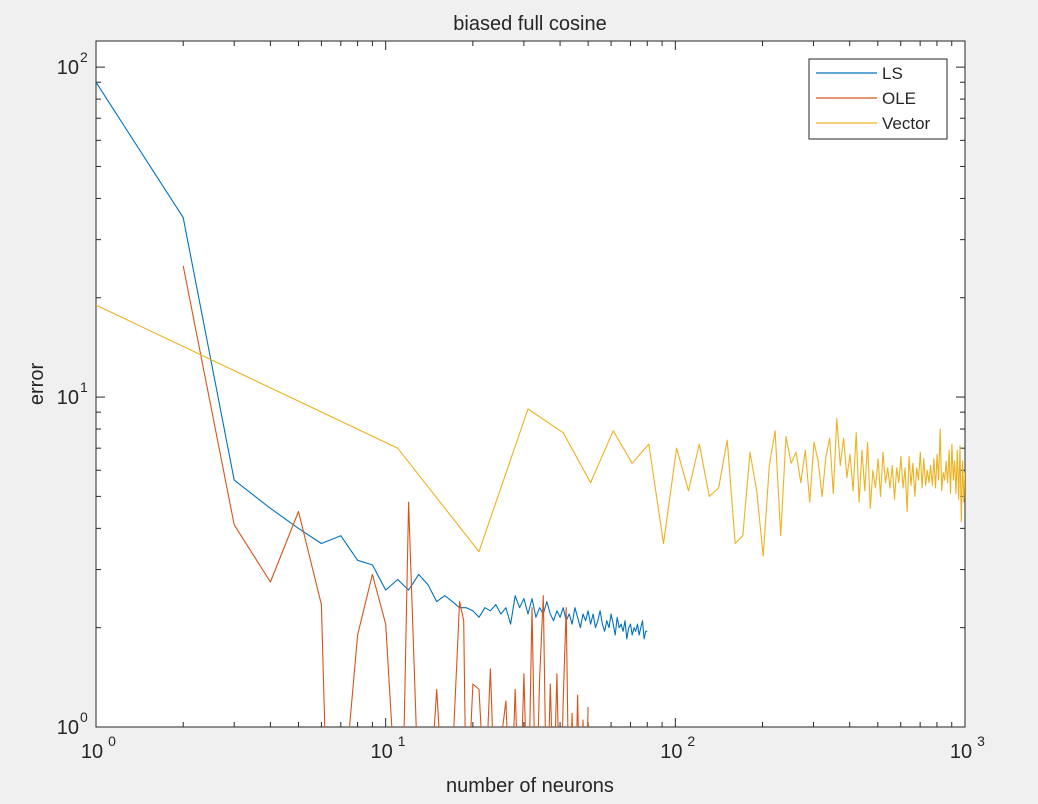  Describe the element at coordinates (84, 57) in the screenshot. I see `y-tick-exponent: 2` at that location.